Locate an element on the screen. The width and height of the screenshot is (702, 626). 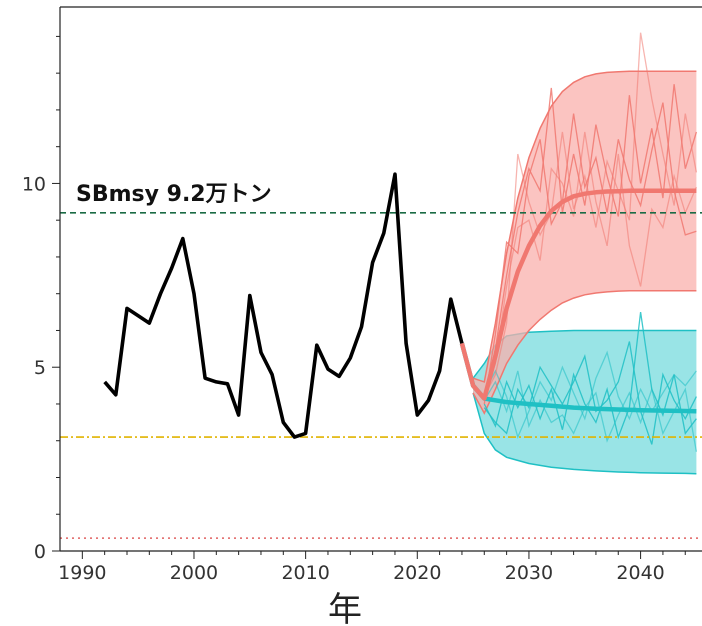
x-tick-label: 2020 is located at coordinates (417, 573).